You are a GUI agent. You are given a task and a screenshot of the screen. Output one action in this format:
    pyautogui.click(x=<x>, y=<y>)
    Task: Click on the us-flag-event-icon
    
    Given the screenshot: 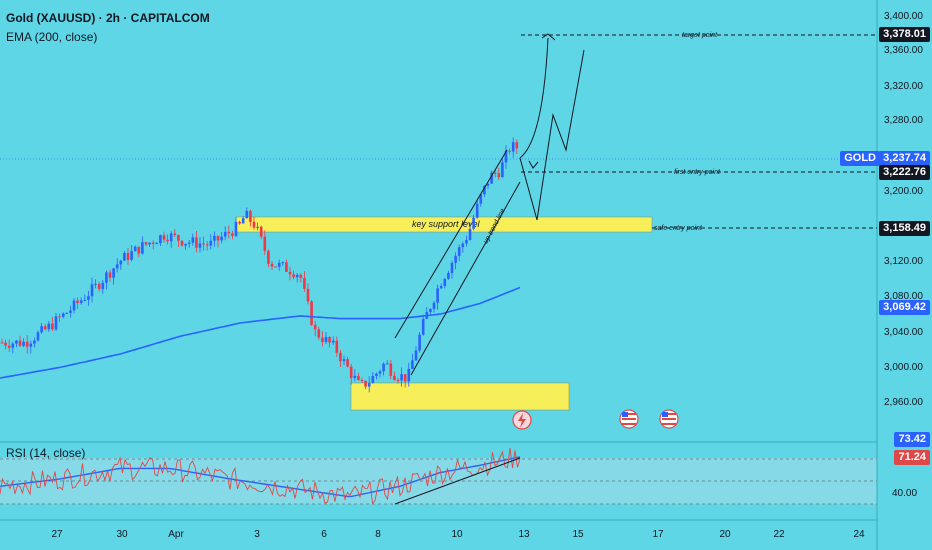 What is the action you would take?
    pyautogui.click(x=629, y=419)
    